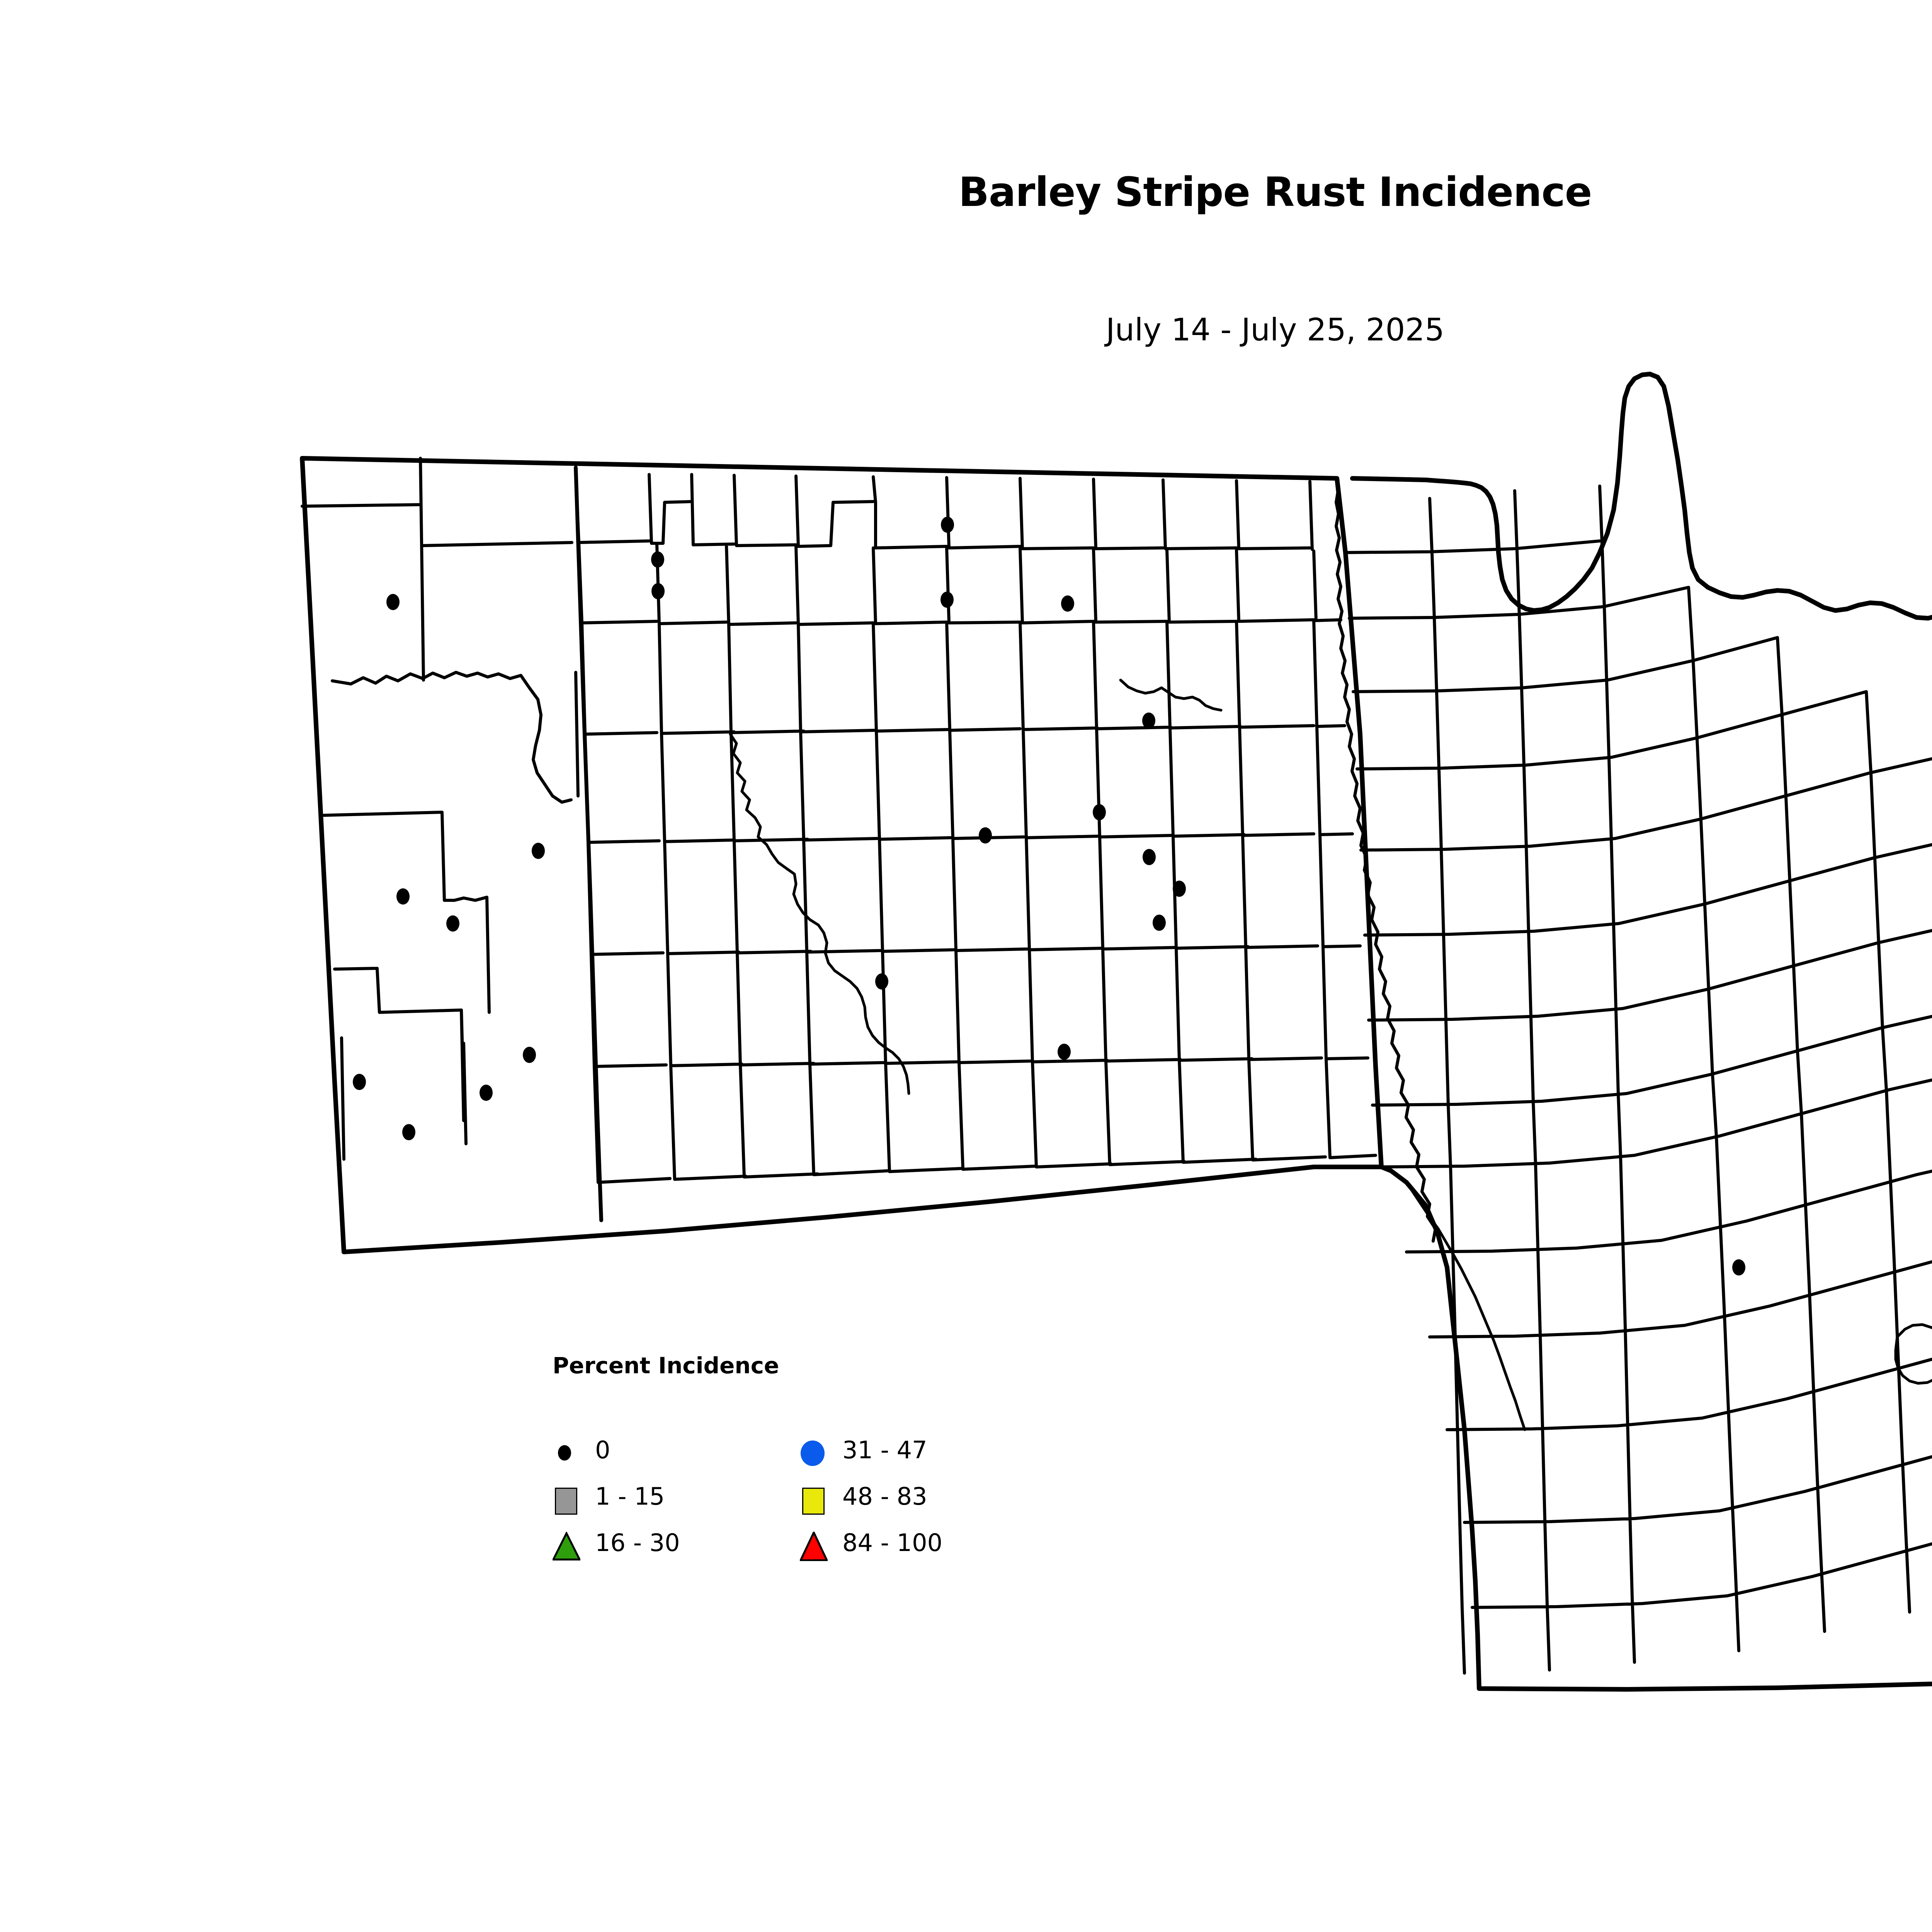 This screenshot has width=1932, height=1932. What do you see at coordinates (567, 1453) in the screenshot?
I see `legend-symbol-circle-black` at bounding box center [567, 1453].